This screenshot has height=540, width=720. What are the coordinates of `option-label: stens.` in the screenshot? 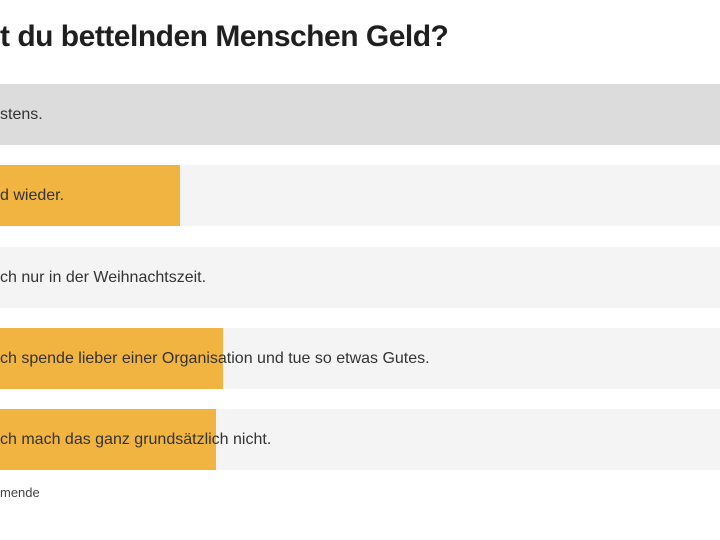 It's located at (21, 114).